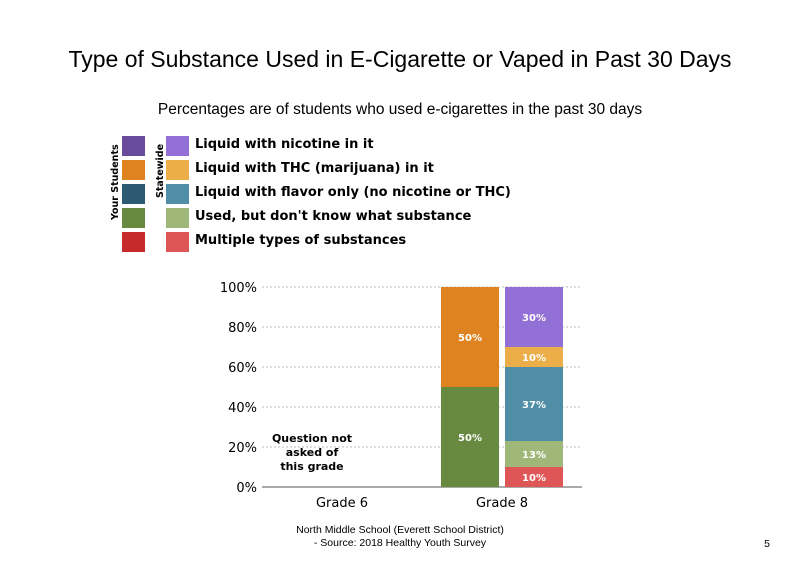 The image size is (800, 568). I want to click on not-asked-note: this grade, so click(311, 466).